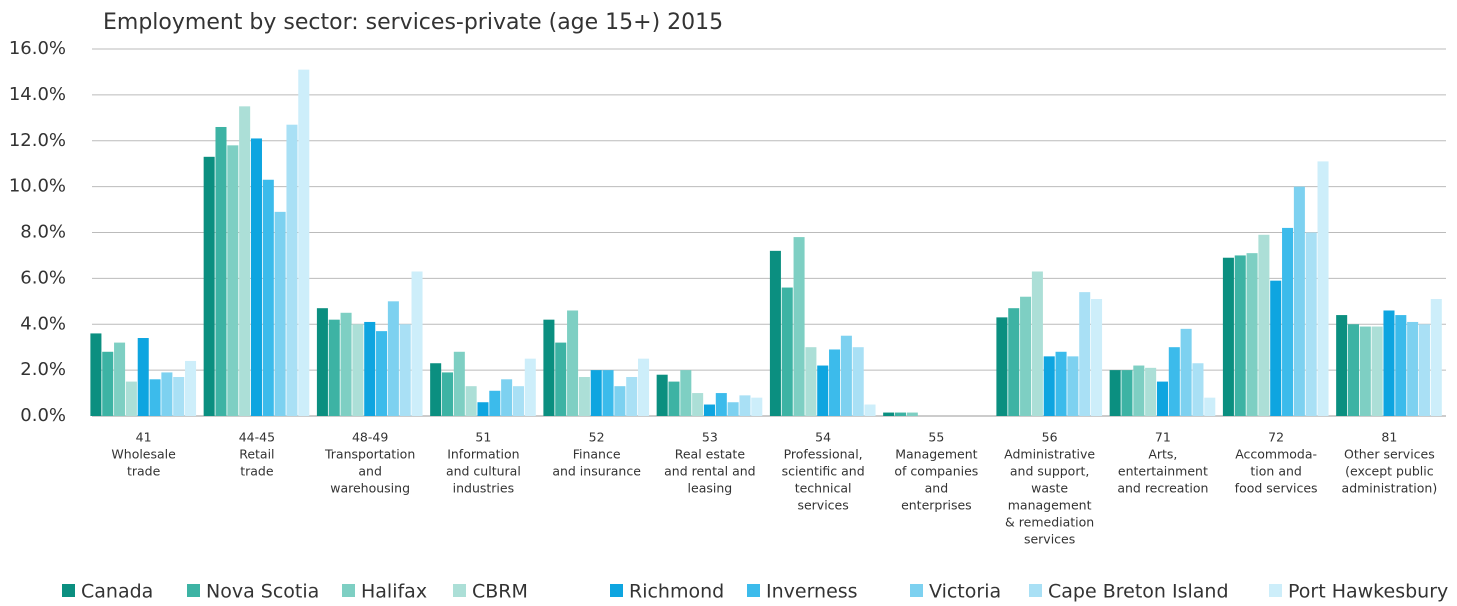 The height and width of the screenshot is (606, 1457). What do you see at coordinates (936, 437) in the screenshot?
I see `x-tick-label: 55` at bounding box center [936, 437].